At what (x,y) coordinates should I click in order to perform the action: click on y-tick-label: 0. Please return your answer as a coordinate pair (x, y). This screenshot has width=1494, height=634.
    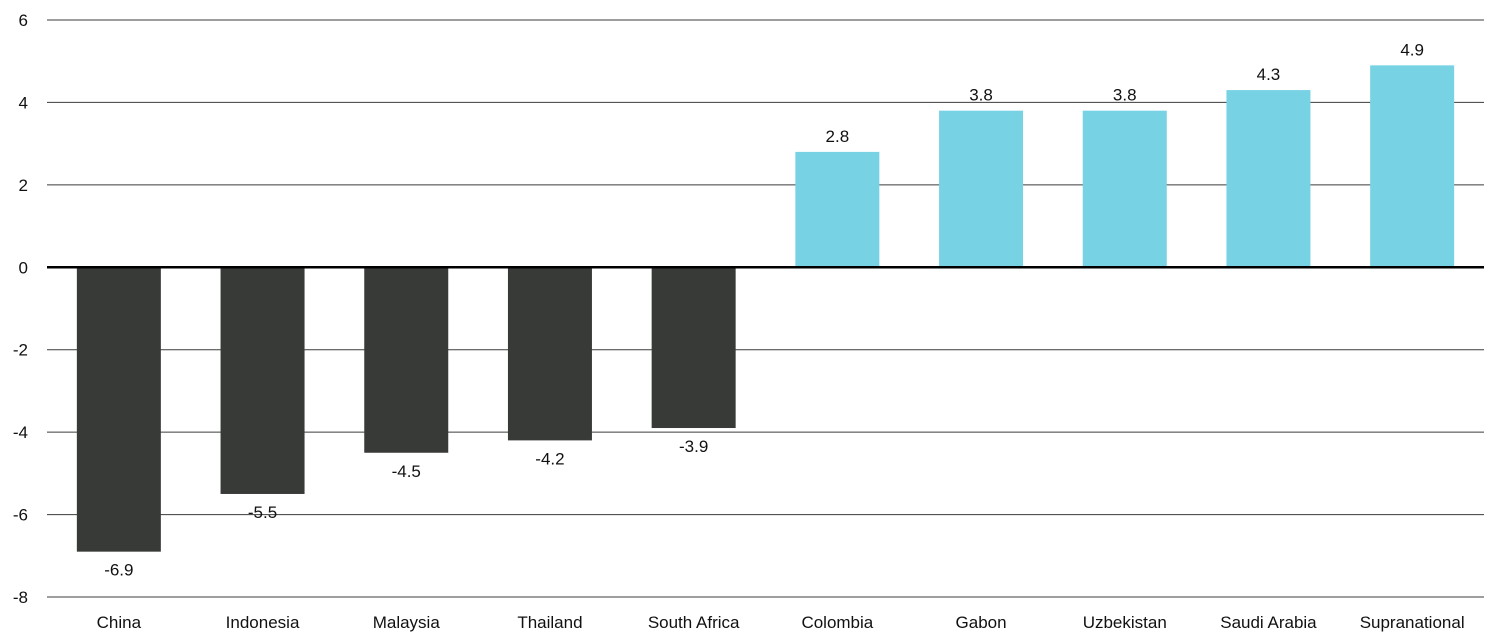
    Looking at the image, I should click on (23, 267).